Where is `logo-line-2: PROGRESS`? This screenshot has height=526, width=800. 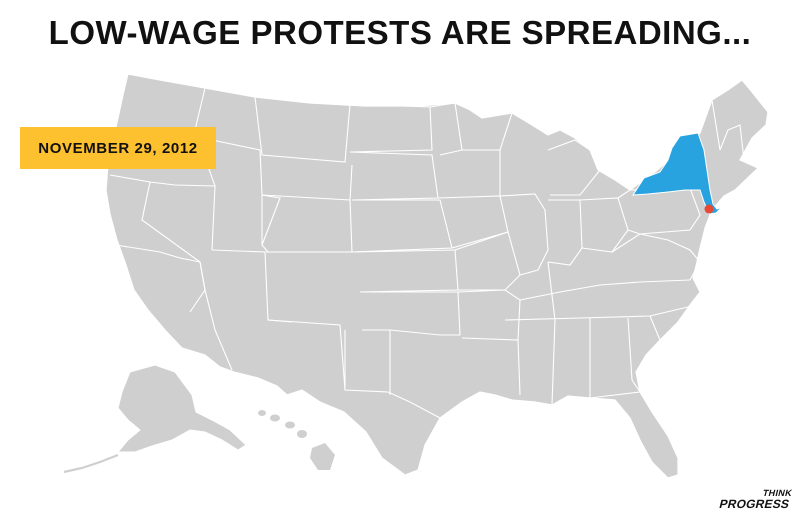 logo-line-2: PROGRESS is located at coordinates (754, 504).